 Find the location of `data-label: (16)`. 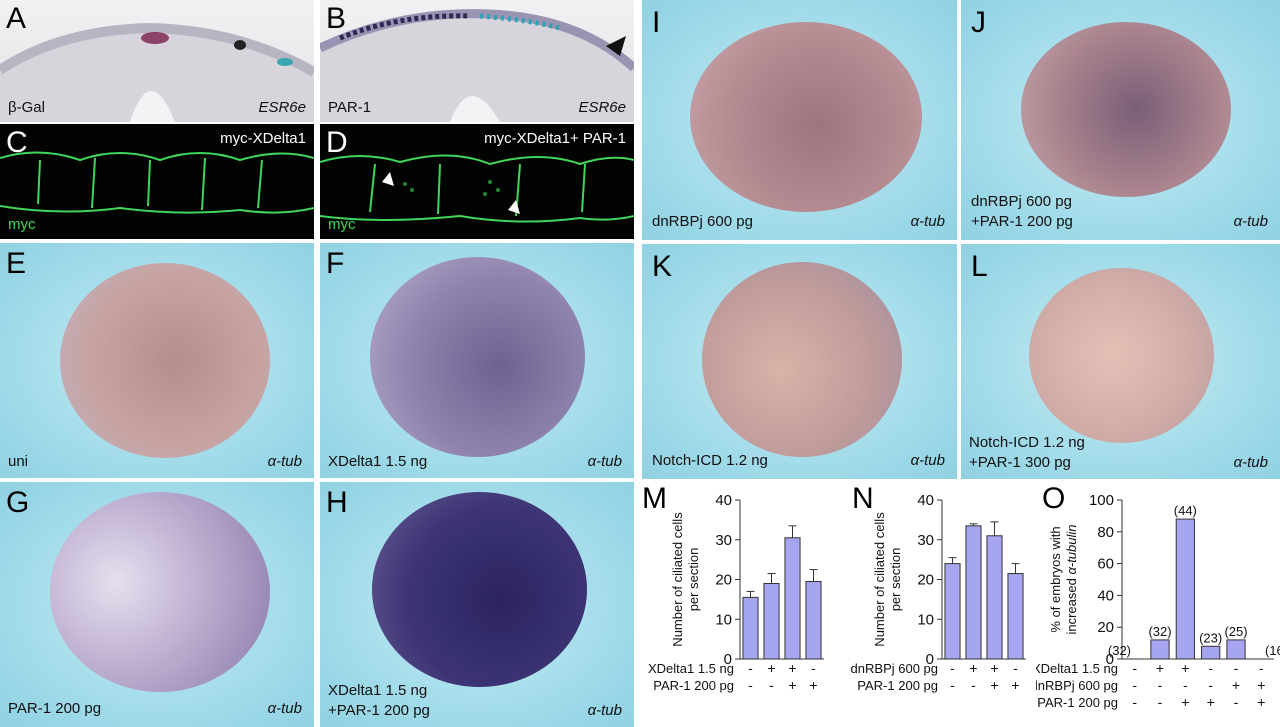

data-label: (16) is located at coordinates (1272, 650).